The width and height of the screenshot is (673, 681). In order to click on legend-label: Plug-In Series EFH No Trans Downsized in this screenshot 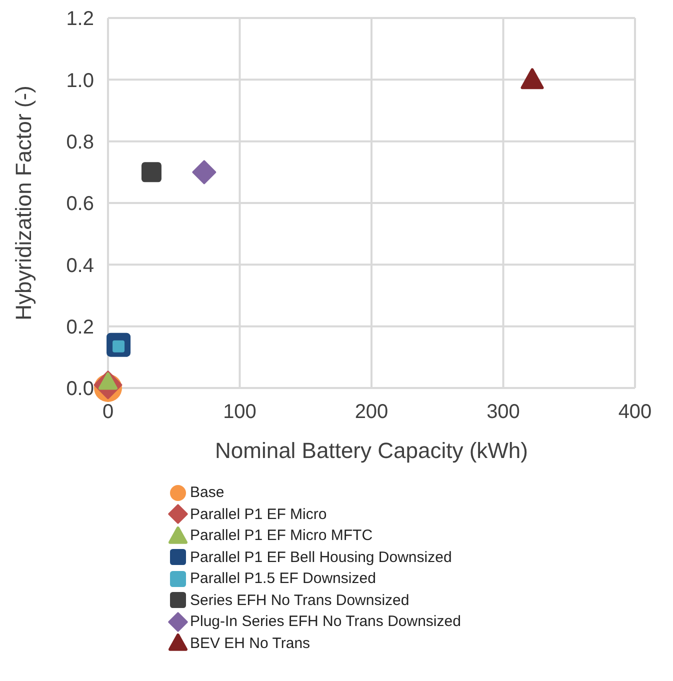, I will do `click(325, 621)`.